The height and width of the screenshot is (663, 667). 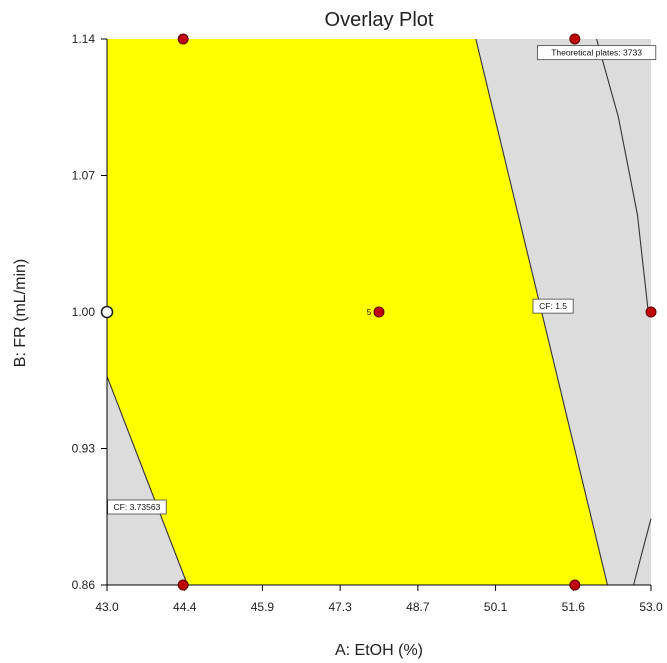 I want to click on contour-label-text: Theoretical plates: 3733, so click(x=596, y=53).